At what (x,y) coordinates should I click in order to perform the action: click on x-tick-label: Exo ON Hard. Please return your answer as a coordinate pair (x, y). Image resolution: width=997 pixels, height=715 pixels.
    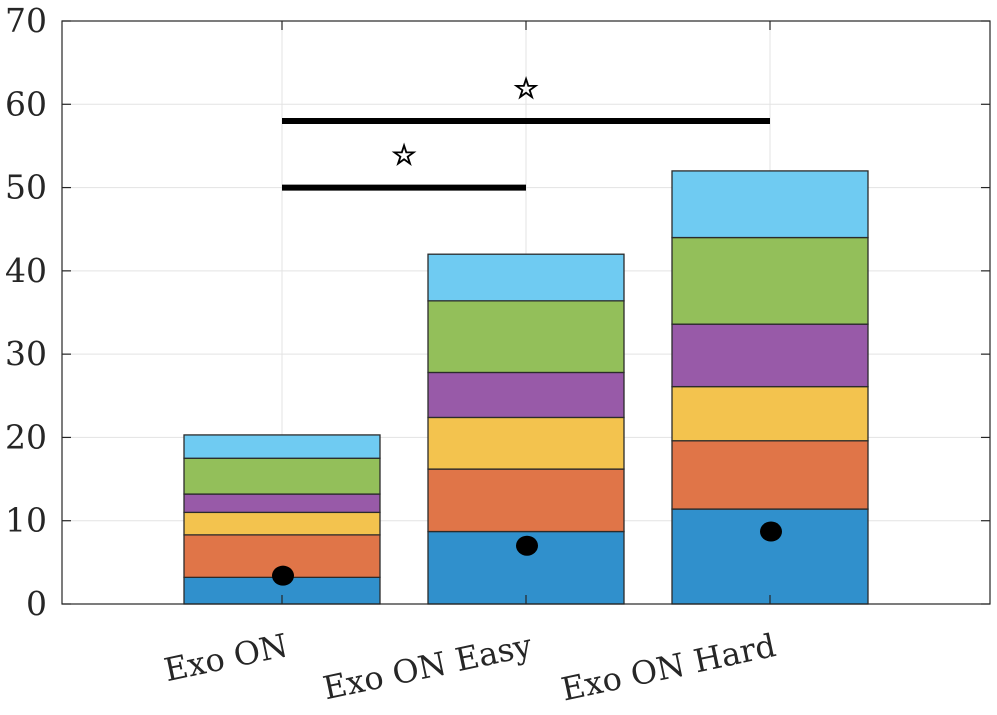
    Looking at the image, I should click on (668, 667).